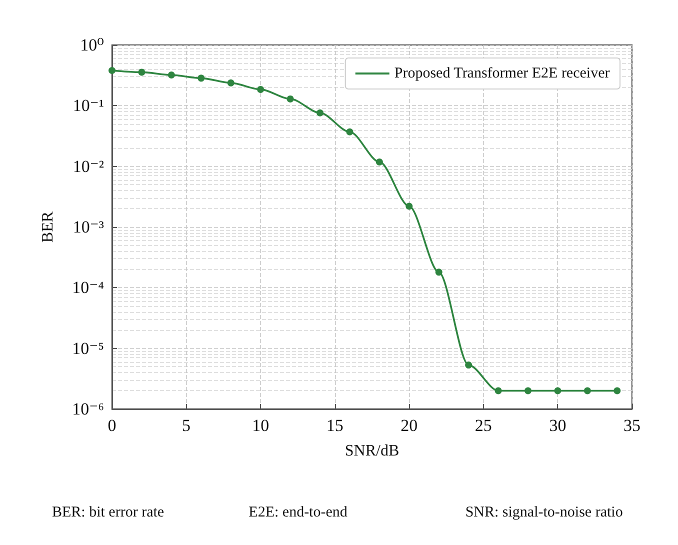 The height and width of the screenshot is (545, 678). What do you see at coordinates (112, 425) in the screenshot?
I see `x-tick-label: 0` at bounding box center [112, 425].